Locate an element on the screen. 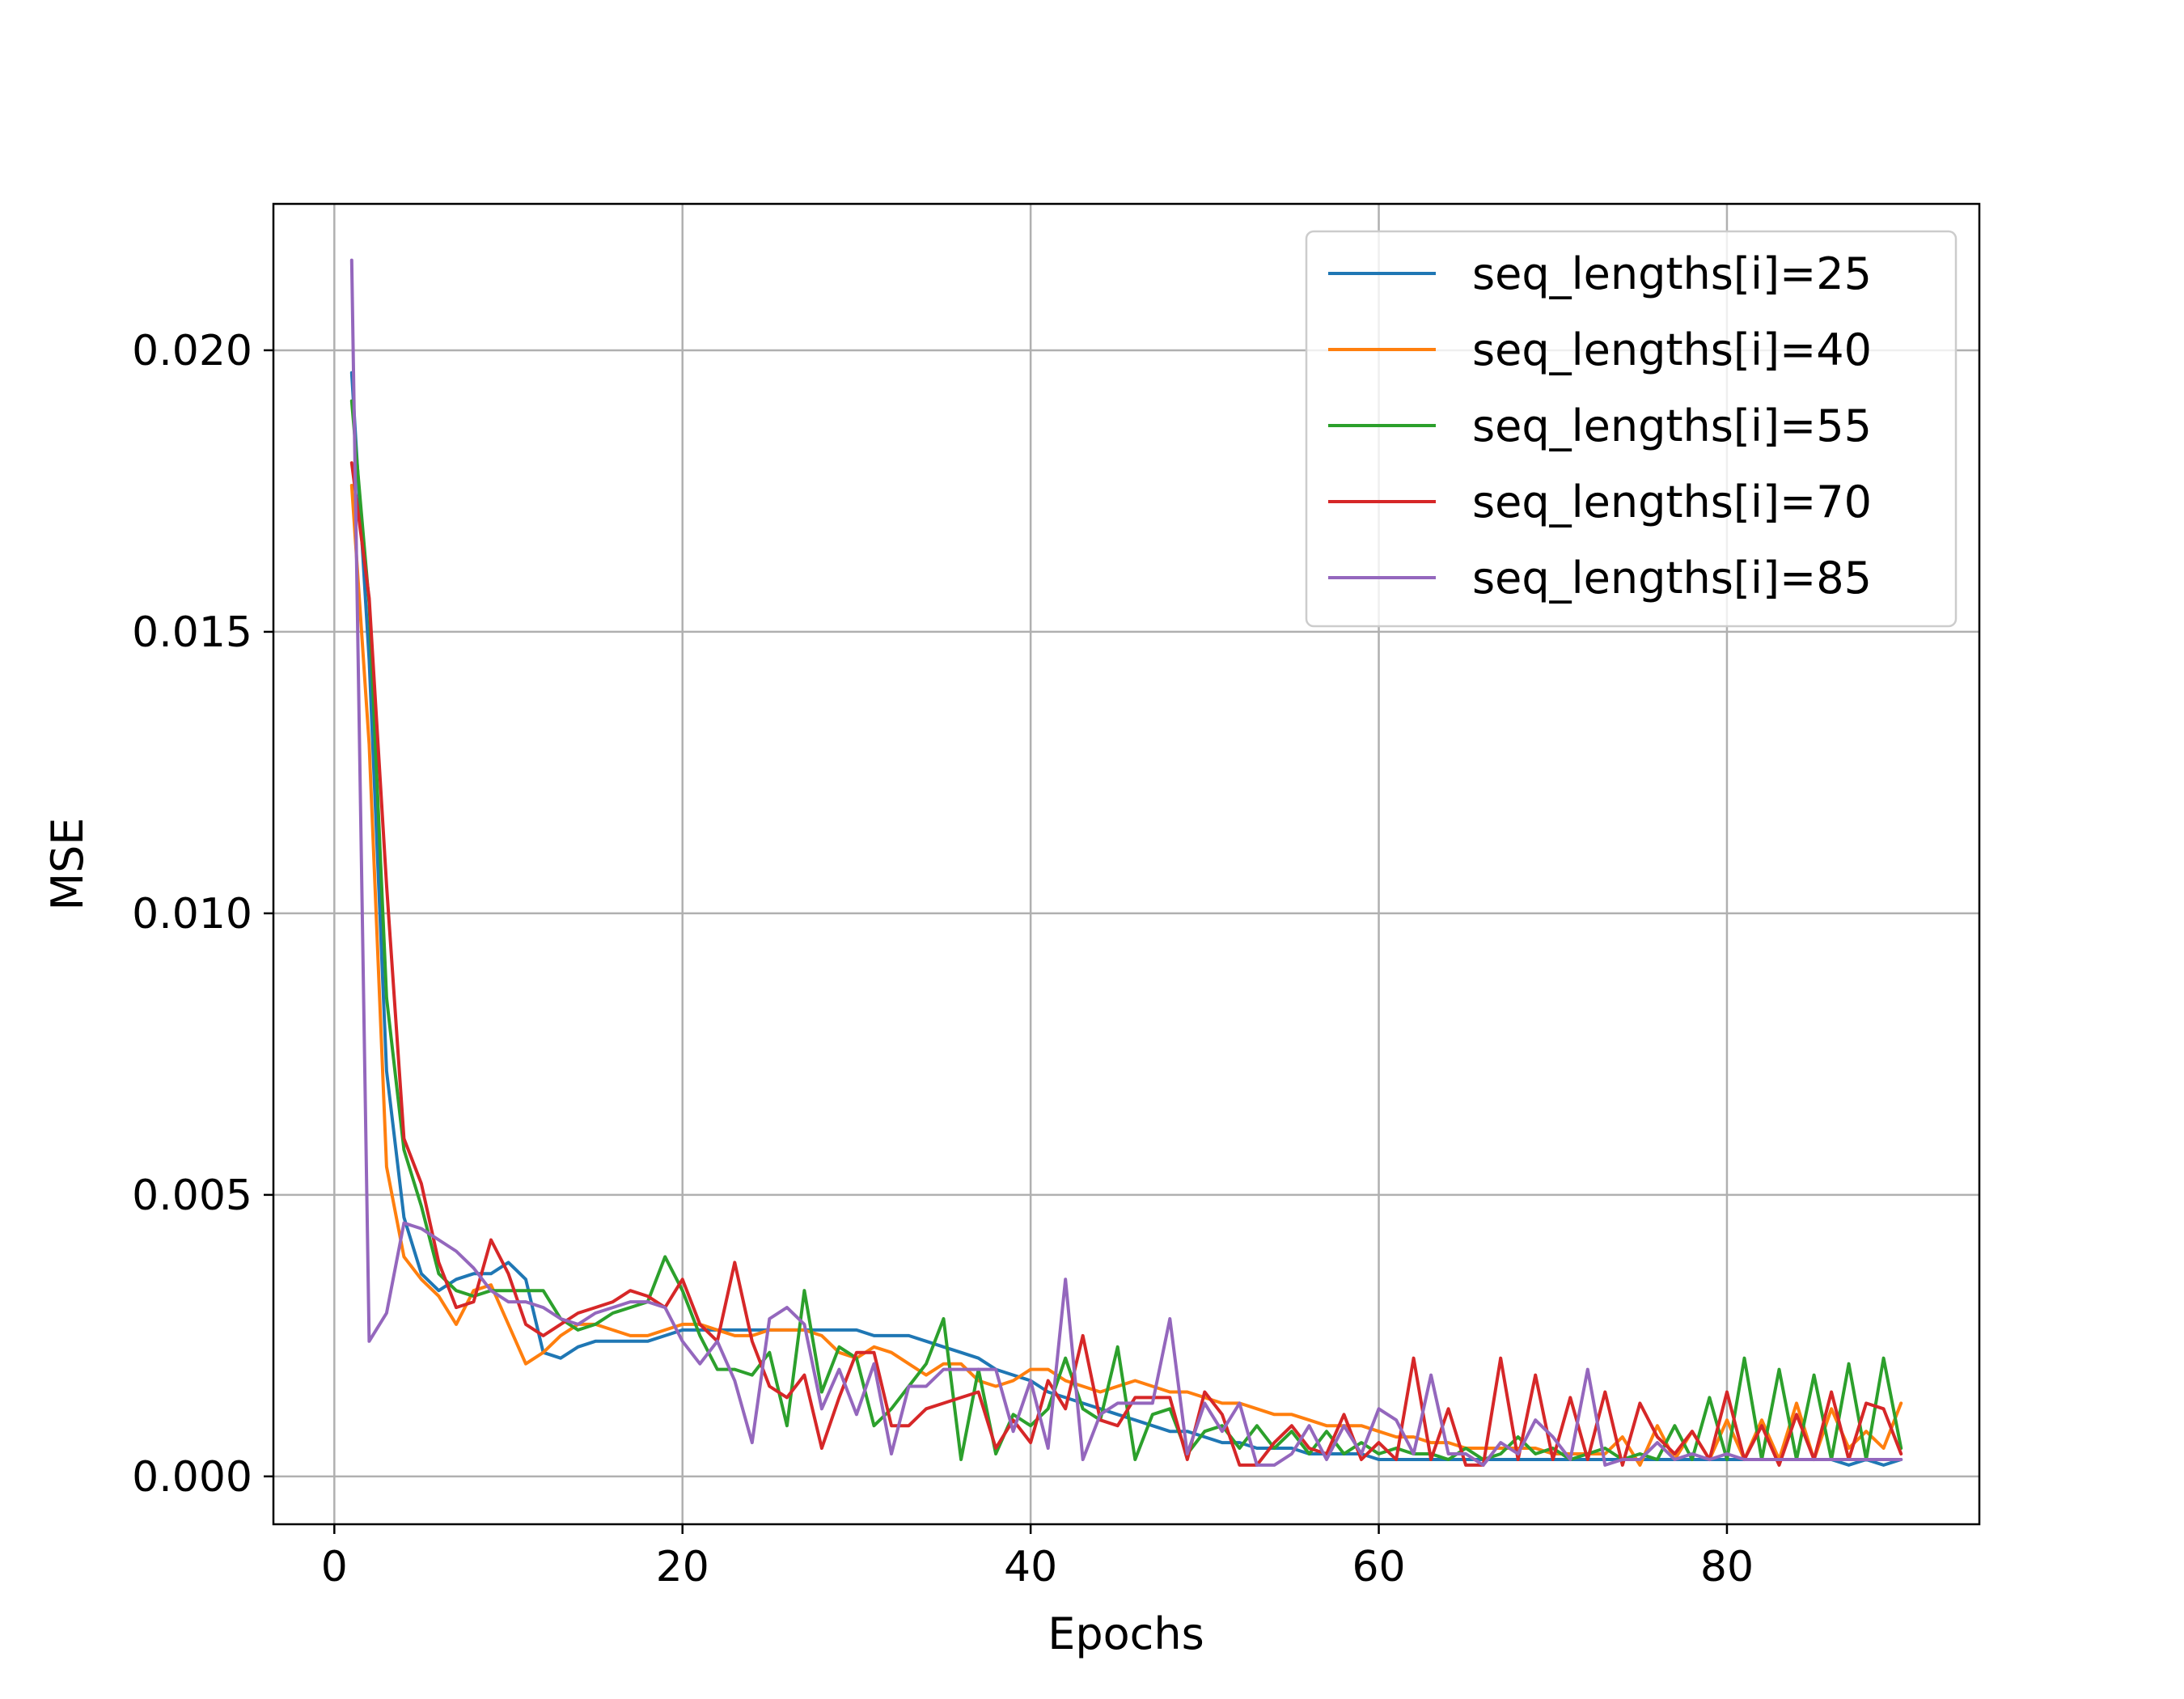  y-tick-label: 0.015 is located at coordinates (192, 632).